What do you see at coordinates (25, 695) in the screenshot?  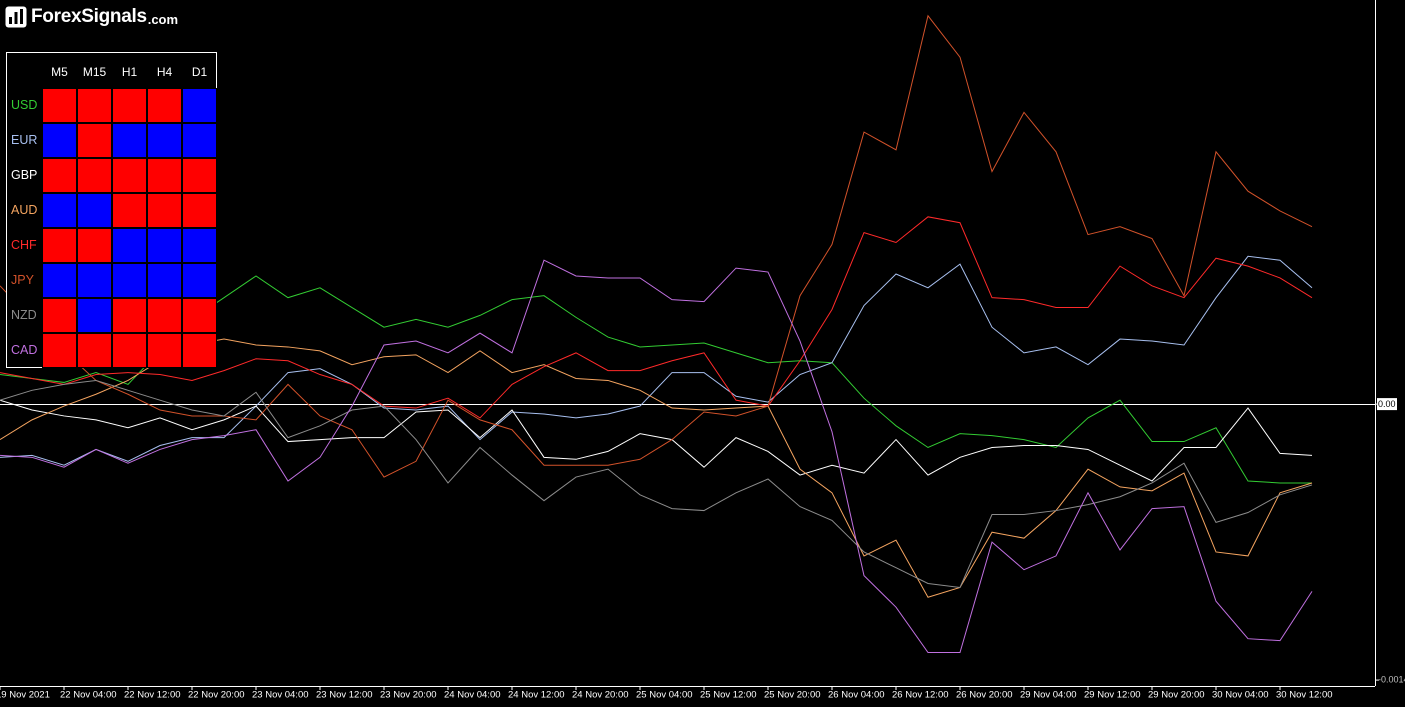 I see `x-tick-label: 19 Nov 2021` at bounding box center [25, 695].